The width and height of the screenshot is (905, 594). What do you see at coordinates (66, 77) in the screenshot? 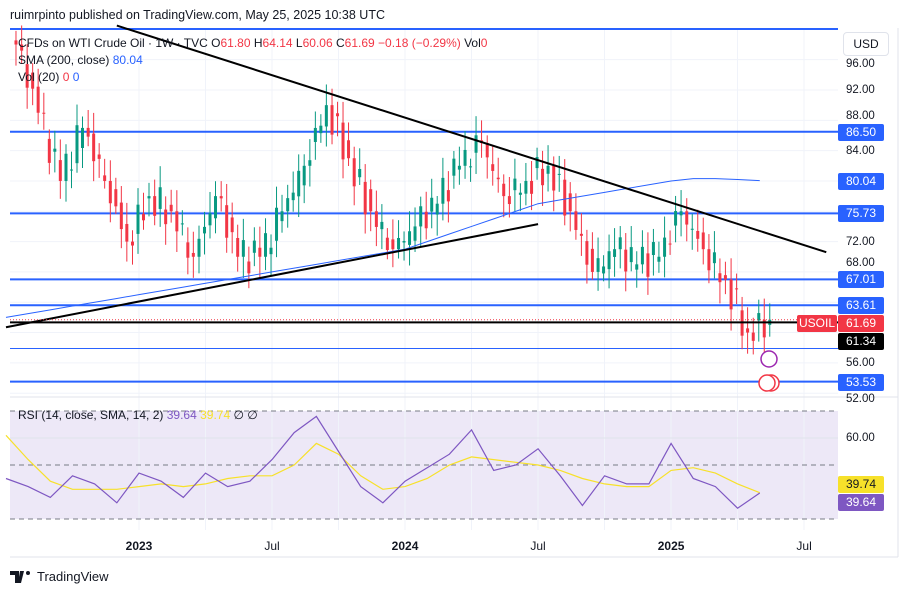
I see `vol20-value-a: 0` at bounding box center [66, 77].